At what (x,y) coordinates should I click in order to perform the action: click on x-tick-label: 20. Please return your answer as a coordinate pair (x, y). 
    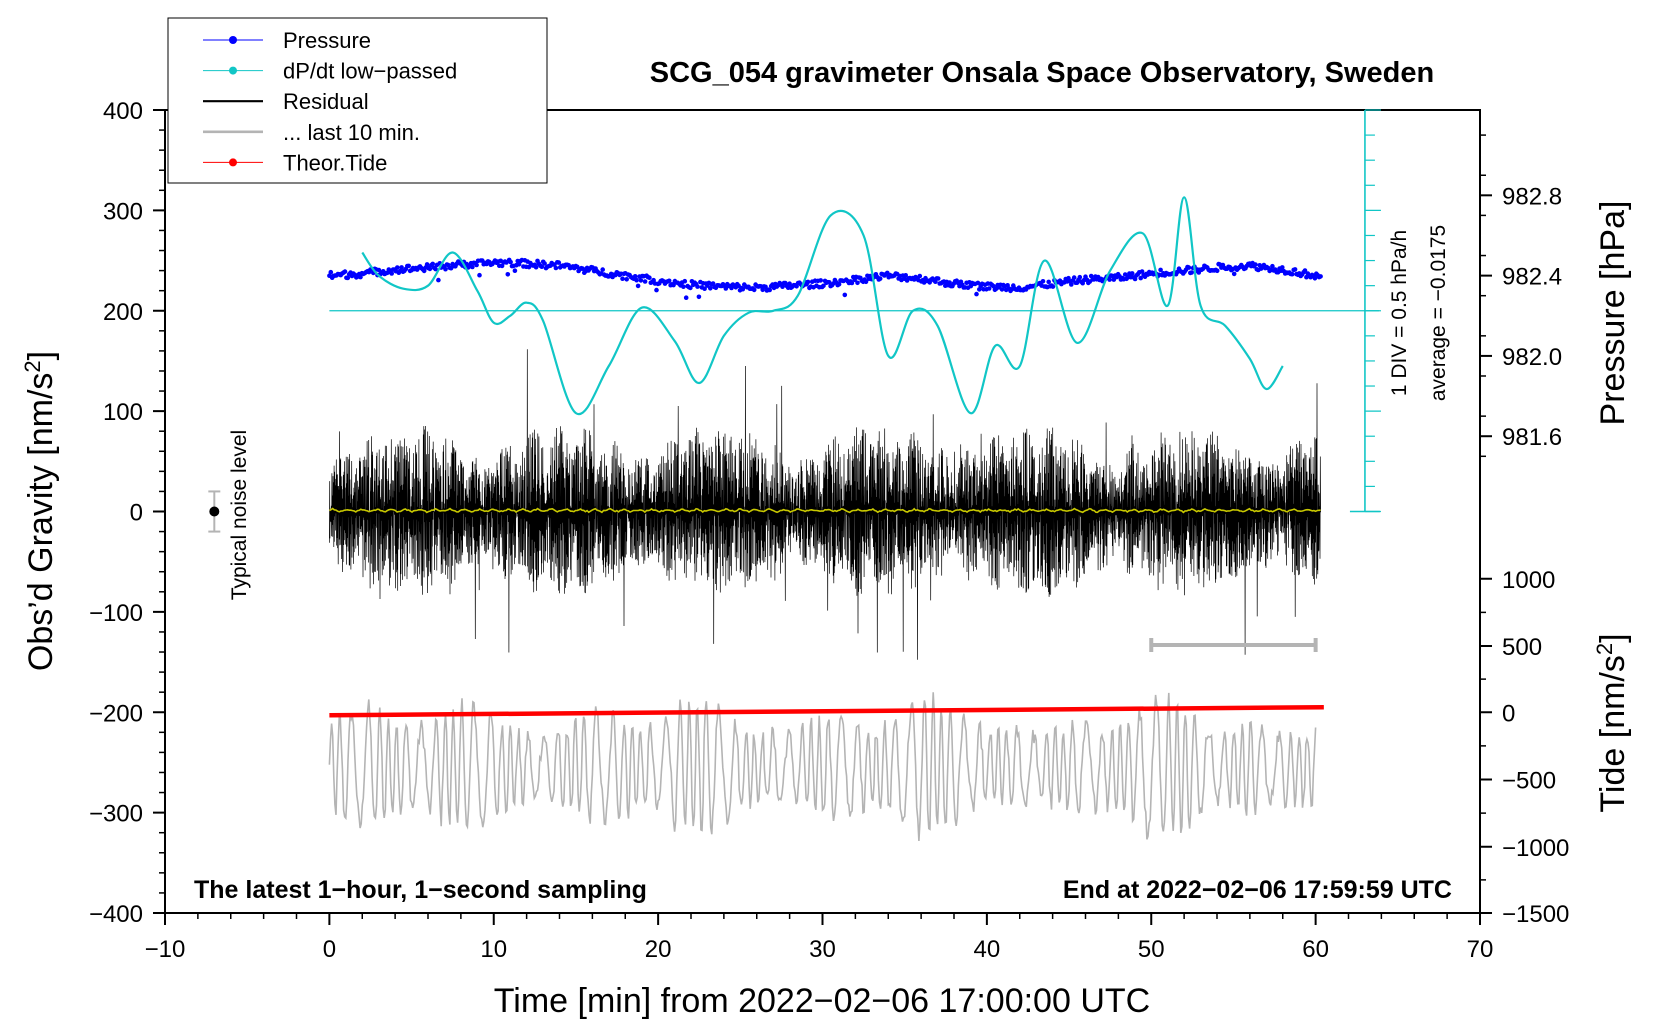
    Looking at the image, I should click on (658, 949).